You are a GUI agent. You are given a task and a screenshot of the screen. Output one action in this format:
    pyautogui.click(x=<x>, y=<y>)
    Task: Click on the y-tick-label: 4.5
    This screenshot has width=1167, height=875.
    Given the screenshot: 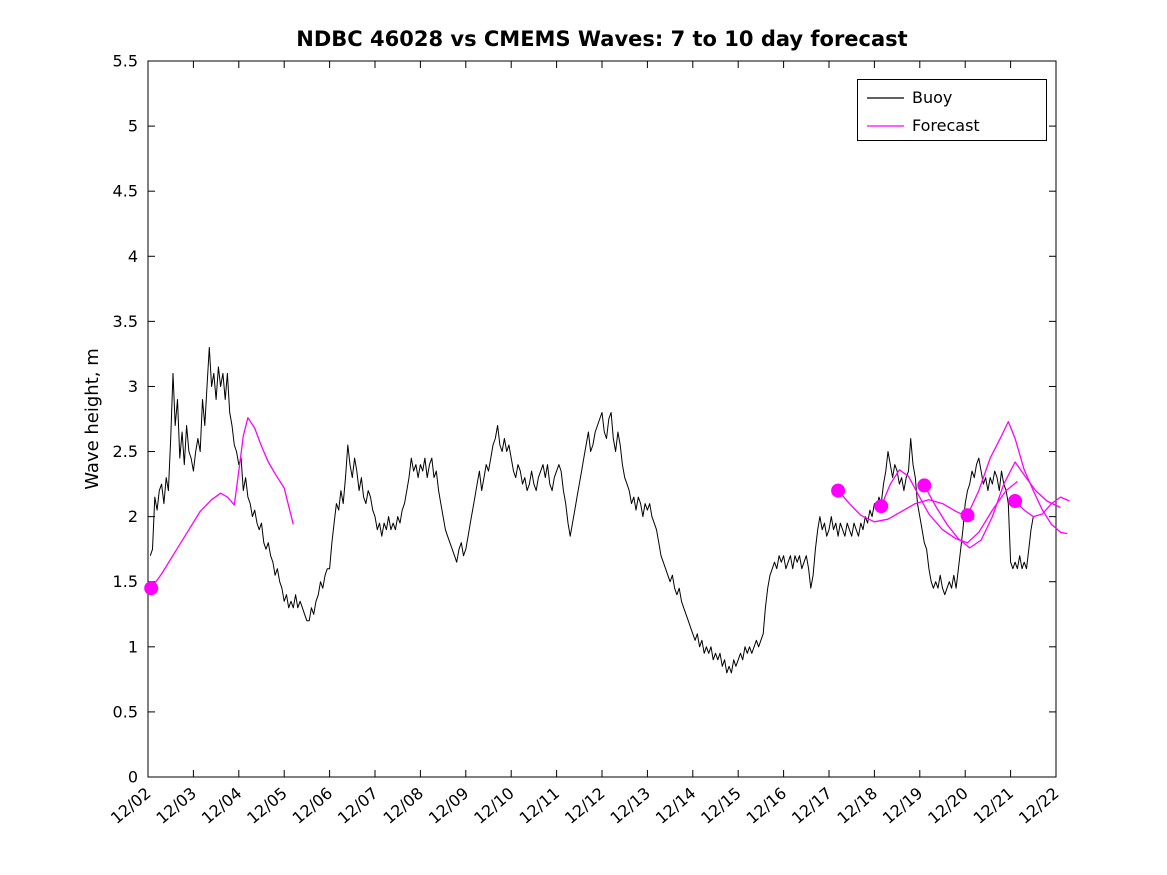 What is the action you would take?
    pyautogui.click(x=125, y=191)
    